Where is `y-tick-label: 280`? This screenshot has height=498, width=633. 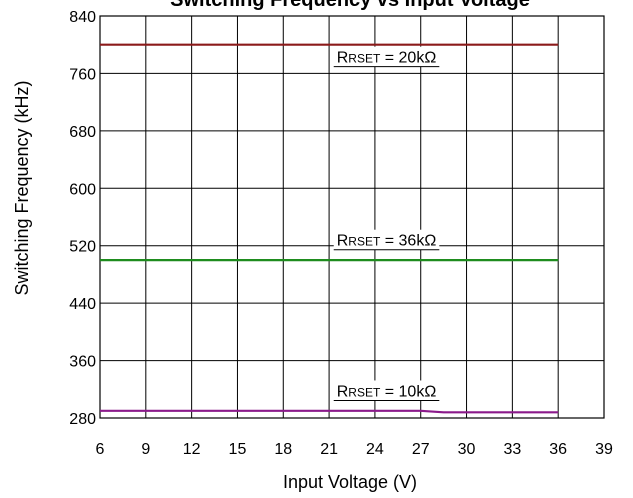 y-tick-label: 280 is located at coordinates (82, 419).